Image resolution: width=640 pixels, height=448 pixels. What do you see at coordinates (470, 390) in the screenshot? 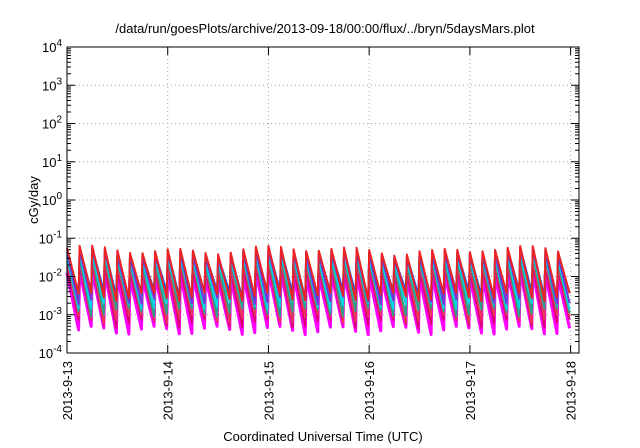
I see `x-tick-label: 2013-9-17` at bounding box center [470, 390].